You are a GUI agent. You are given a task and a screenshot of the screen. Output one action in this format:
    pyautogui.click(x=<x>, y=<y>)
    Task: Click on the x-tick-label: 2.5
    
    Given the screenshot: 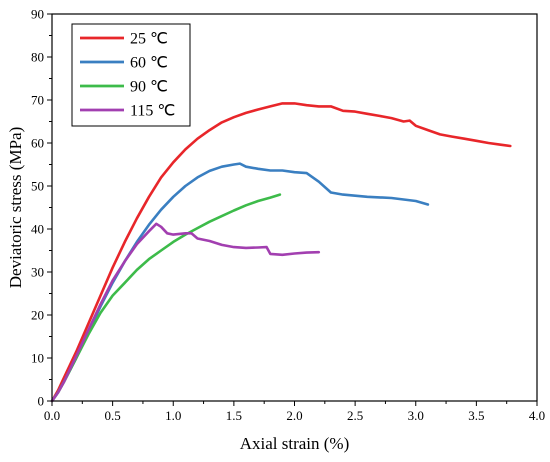 What is the action you would take?
    pyautogui.click(x=355, y=415)
    